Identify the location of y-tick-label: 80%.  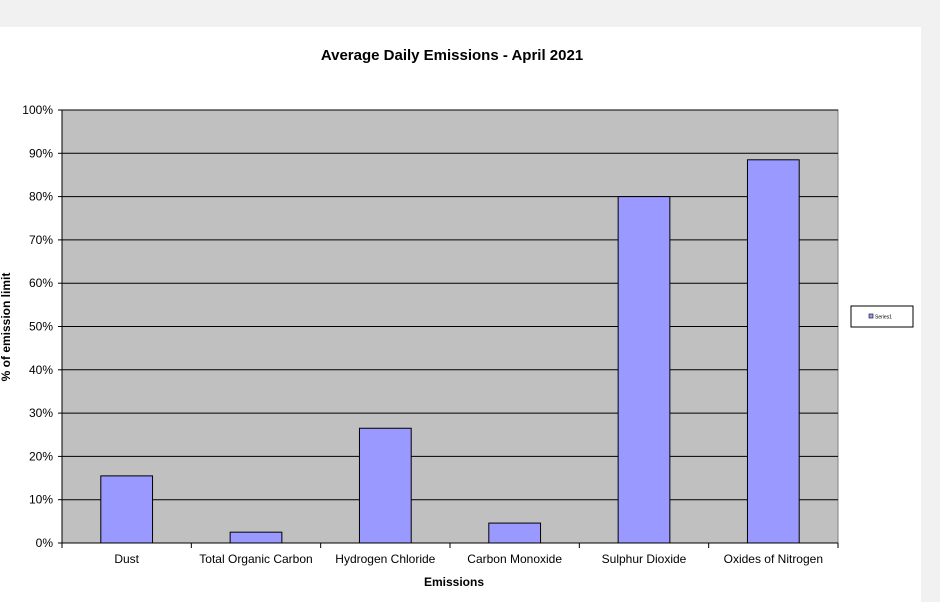
(41, 197).